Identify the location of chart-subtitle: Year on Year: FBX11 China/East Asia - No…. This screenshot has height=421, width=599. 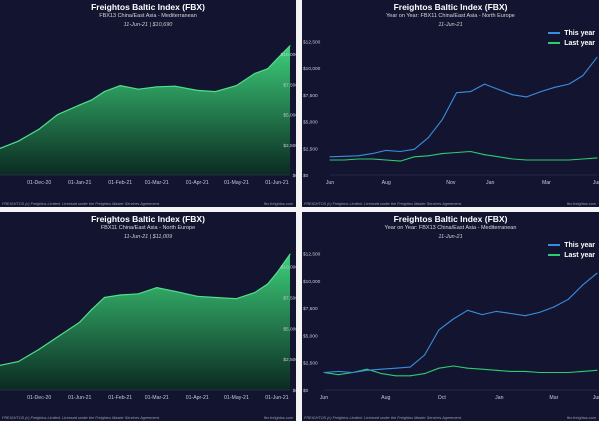
(450, 16).